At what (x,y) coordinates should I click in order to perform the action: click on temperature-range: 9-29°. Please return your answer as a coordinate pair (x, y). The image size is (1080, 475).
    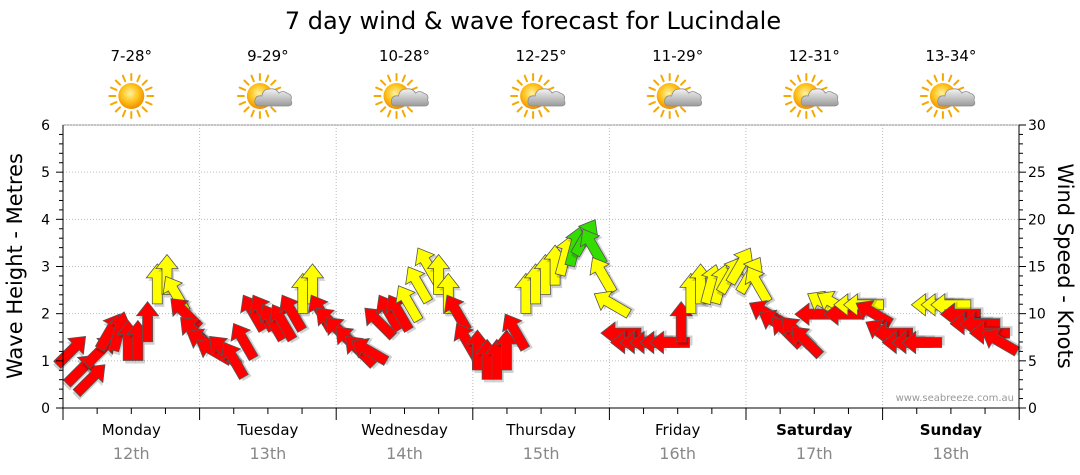
    Looking at the image, I should click on (268, 56).